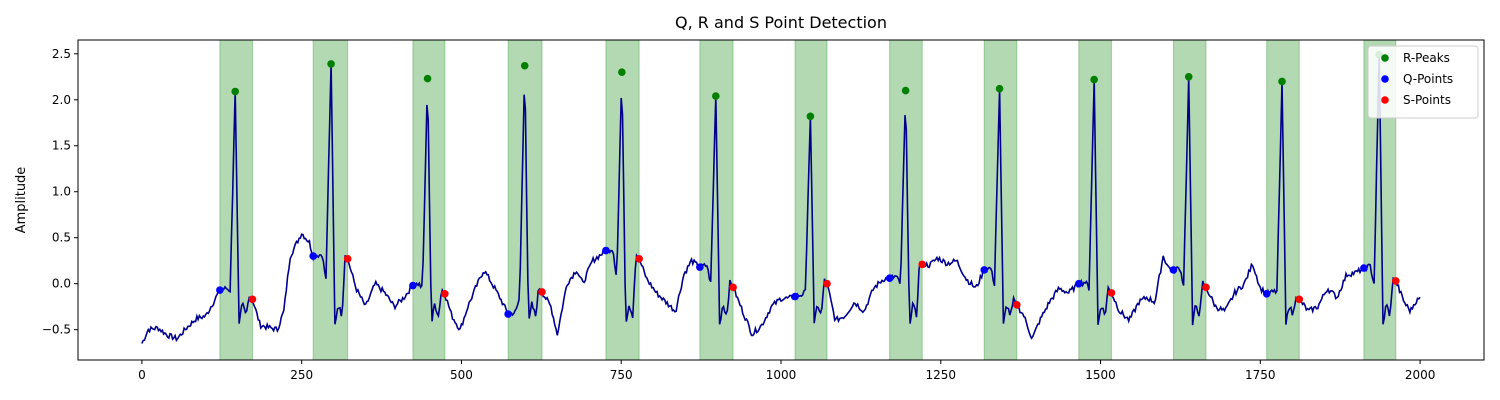  I want to click on y-tick-label: 0.0, so click(61, 284).